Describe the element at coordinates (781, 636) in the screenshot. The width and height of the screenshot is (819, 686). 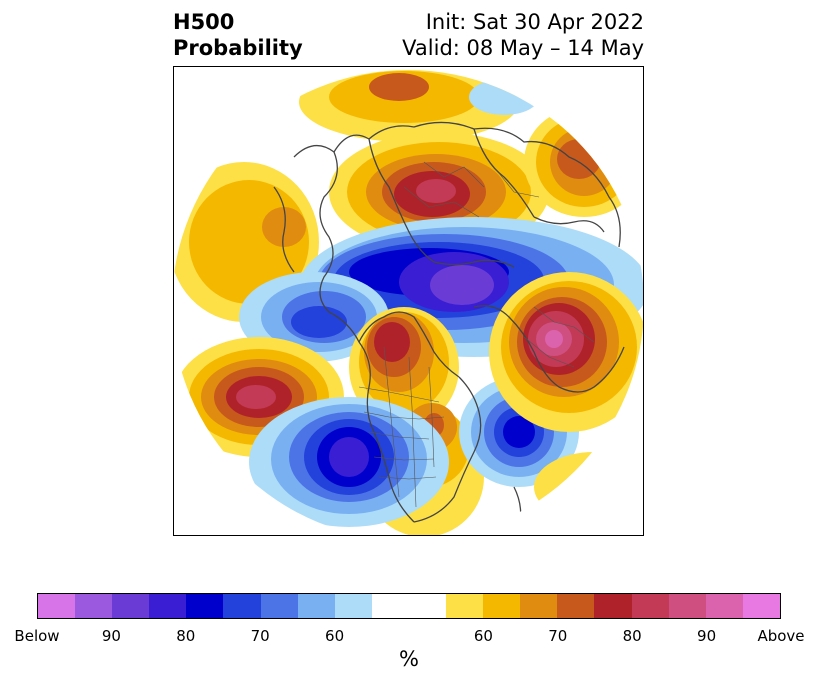
I see `colorbar-tick-label: Above` at that location.